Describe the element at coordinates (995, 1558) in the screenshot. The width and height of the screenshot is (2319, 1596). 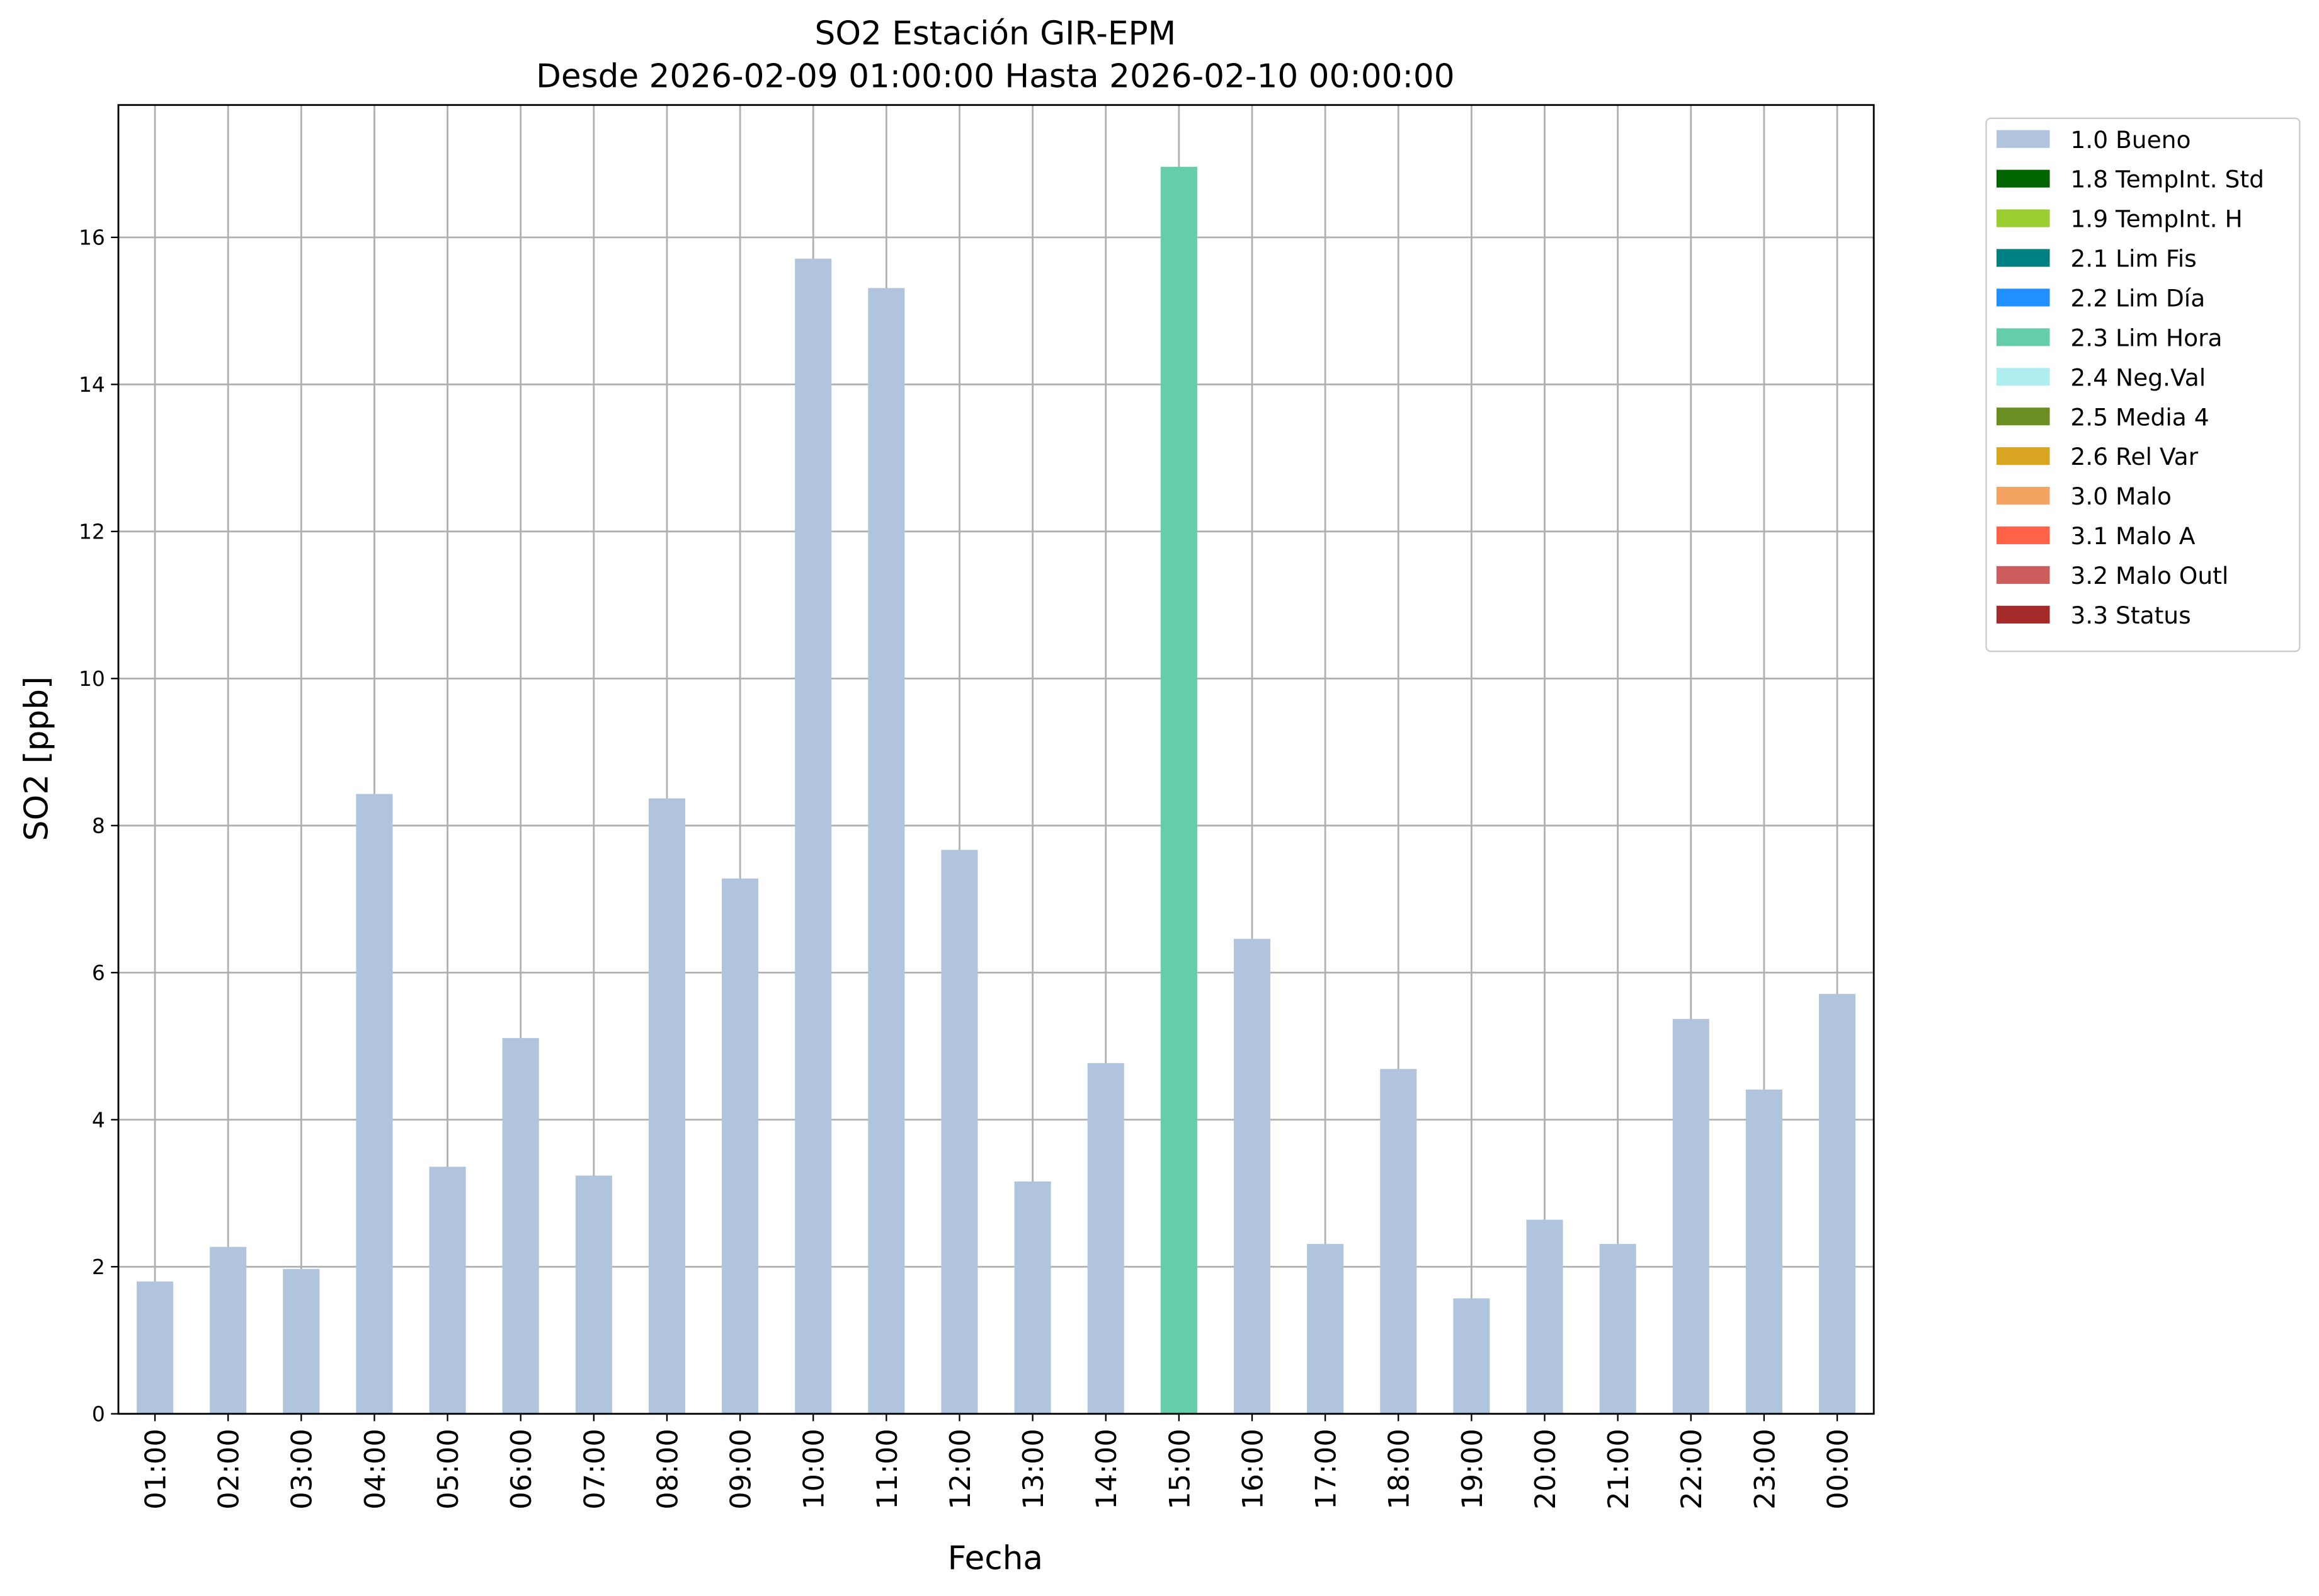
I see `x-axis-label: Fecha` at that location.